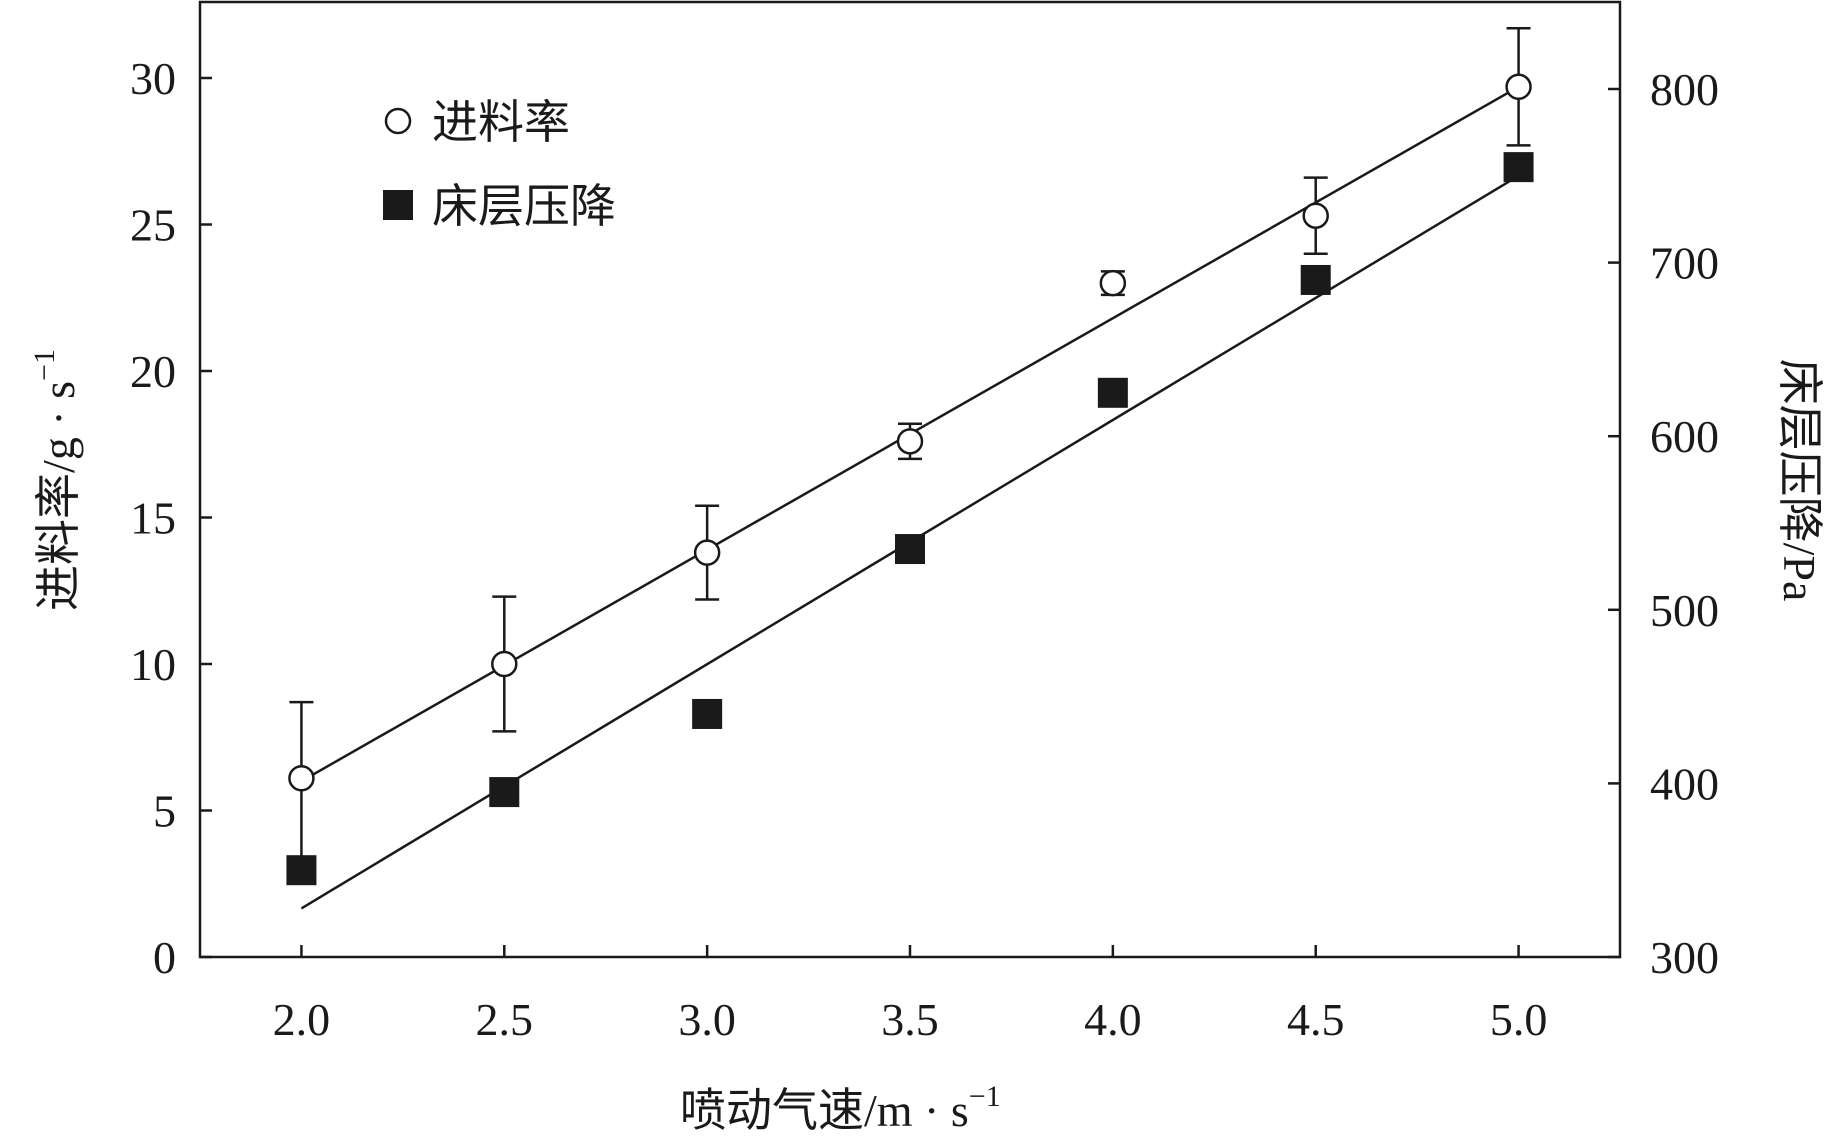 The height and width of the screenshot is (1147, 1827). Describe the element at coordinates (1684, 263) in the screenshot. I see `right-y-tick-label: 700` at that location.